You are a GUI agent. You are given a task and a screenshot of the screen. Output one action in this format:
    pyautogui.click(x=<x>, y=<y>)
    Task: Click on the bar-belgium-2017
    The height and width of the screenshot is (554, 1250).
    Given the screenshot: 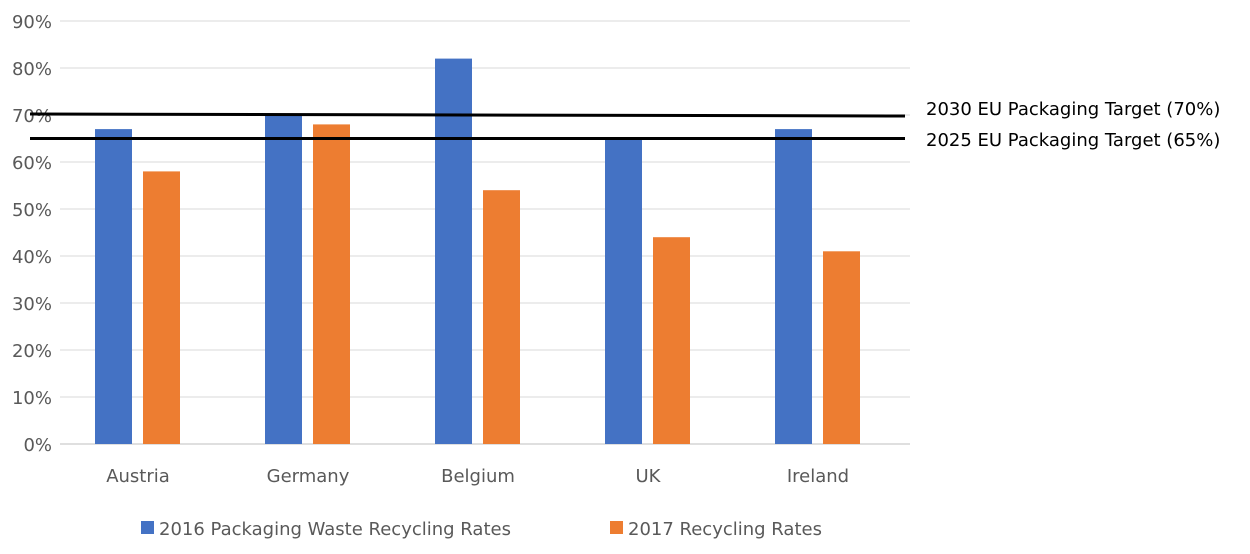 What is the action you would take?
    pyautogui.click(x=501, y=317)
    